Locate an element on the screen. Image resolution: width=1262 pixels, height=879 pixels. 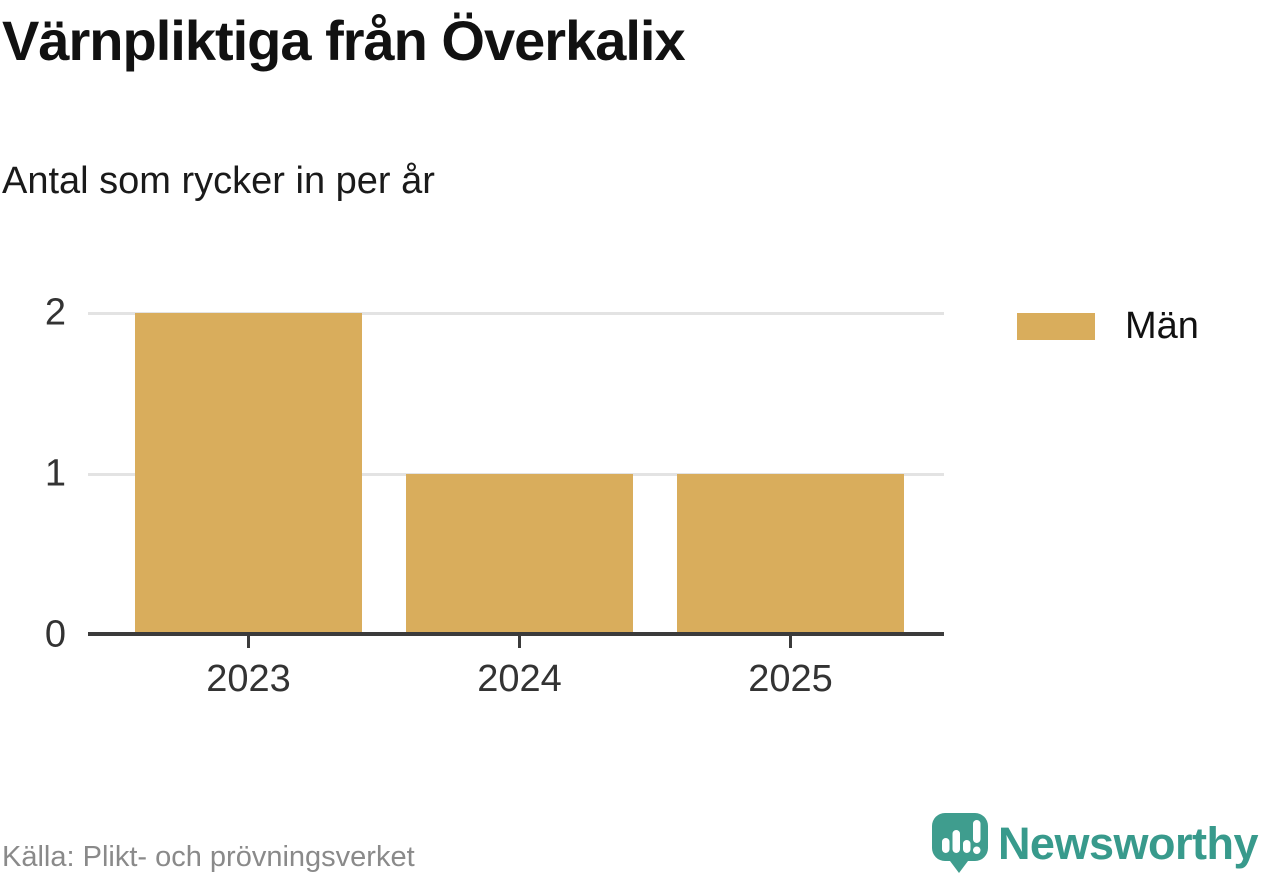
x-axis: 2023 2024 2025 is located at coordinates (516, 671).